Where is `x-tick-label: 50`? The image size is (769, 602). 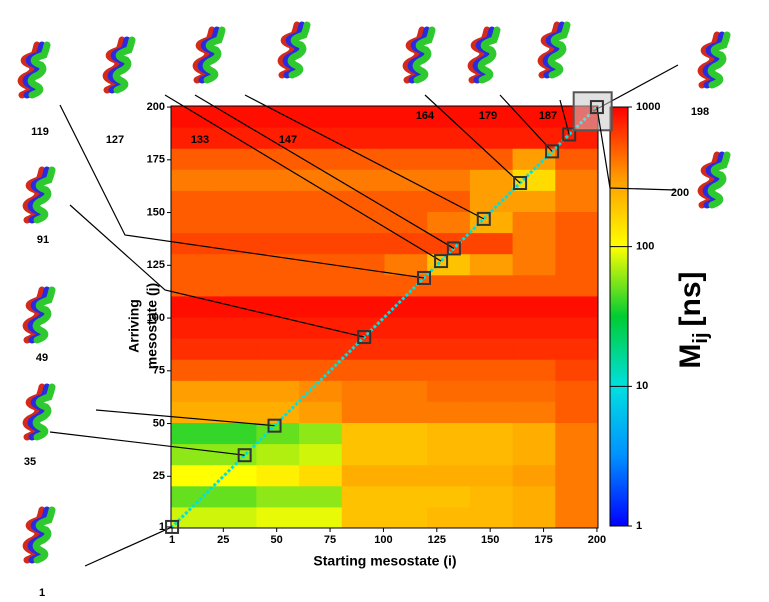
x-tick-label: 50 is located at coordinates (277, 540).